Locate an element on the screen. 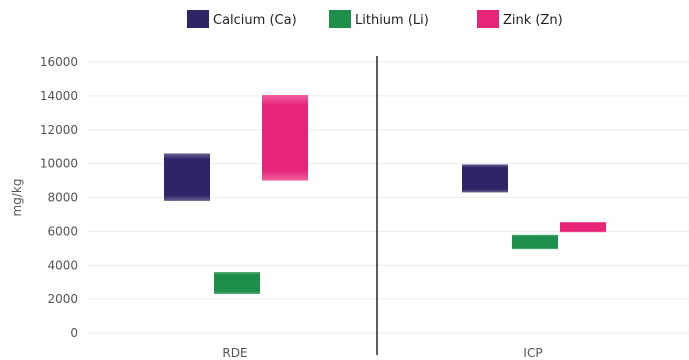 The image size is (689, 360). y-tick-label: 2000 is located at coordinates (62, 299).